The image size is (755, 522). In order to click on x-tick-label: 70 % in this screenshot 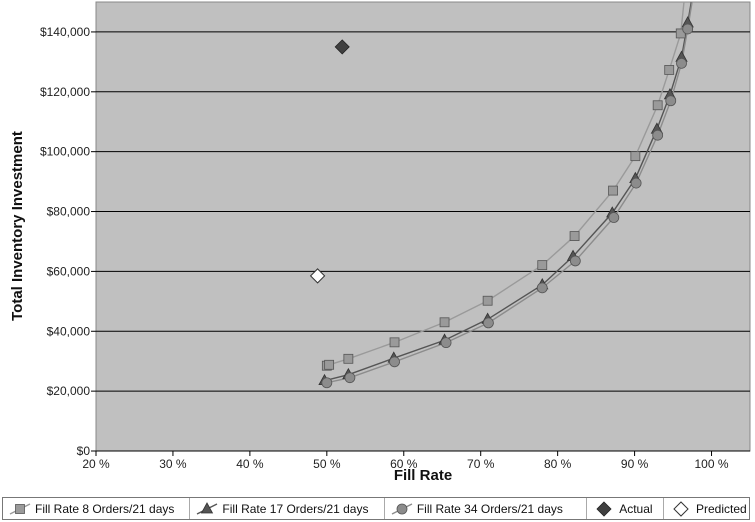, I will do `click(481, 464)`.